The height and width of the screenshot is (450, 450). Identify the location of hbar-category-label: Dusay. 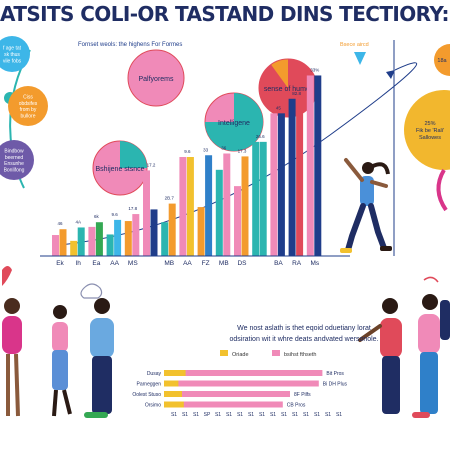
(154, 374).